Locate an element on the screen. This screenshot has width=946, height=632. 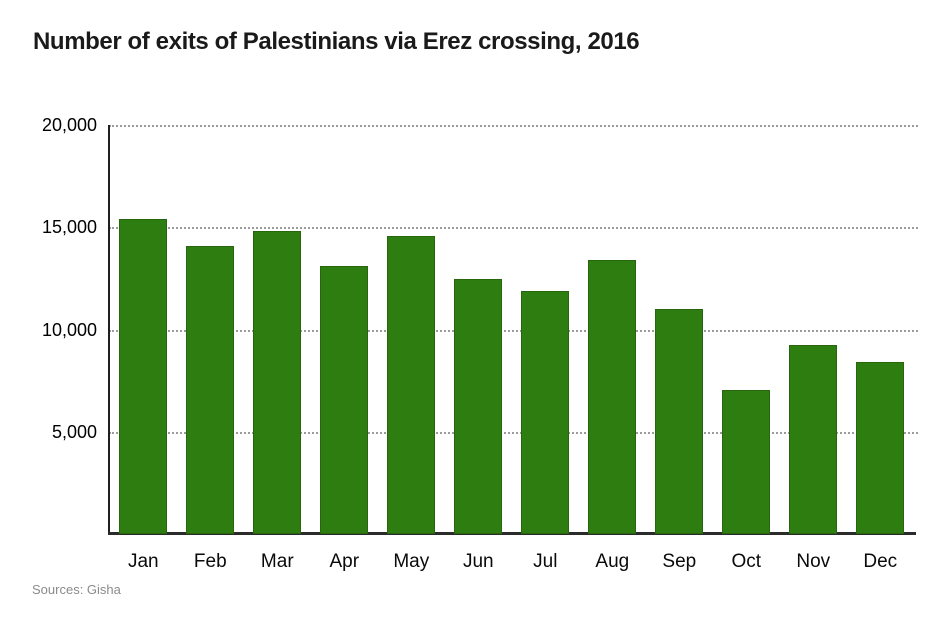
bar-feb is located at coordinates (210, 389).